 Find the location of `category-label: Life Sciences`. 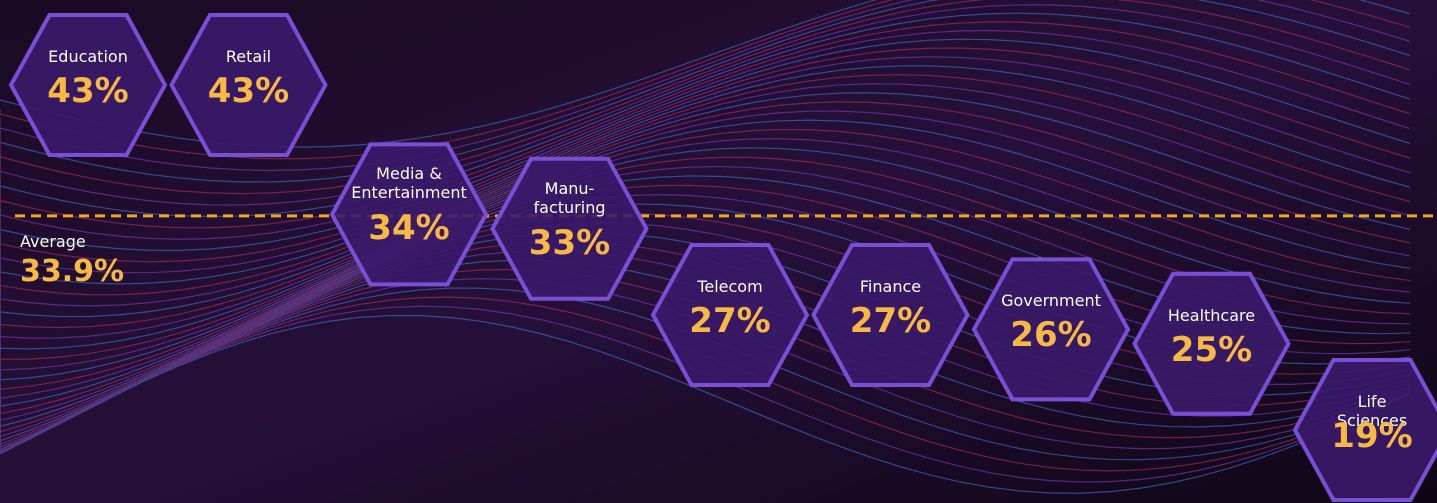

category-label: Life Sciences is located at coordinates (1372, 411).